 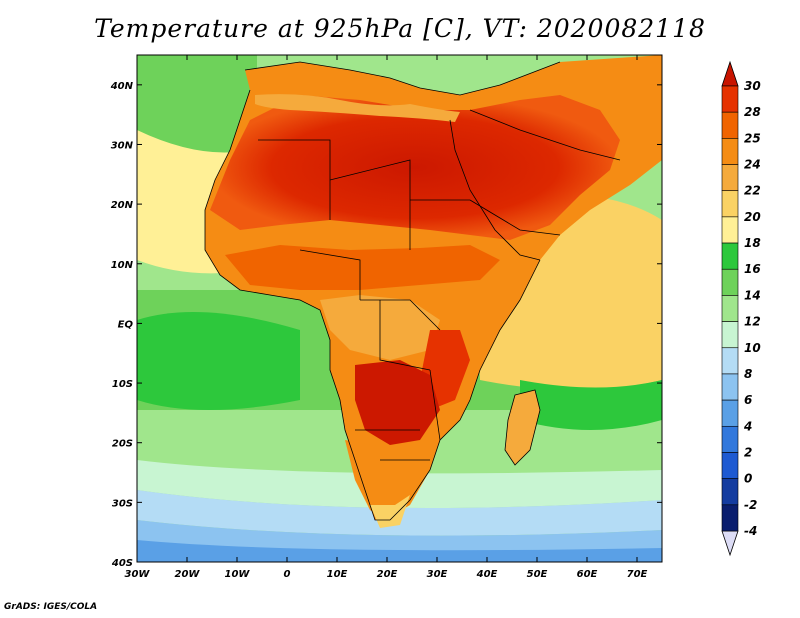 I want to click on x-tick-label: 10E, so click(x=337, y=574).